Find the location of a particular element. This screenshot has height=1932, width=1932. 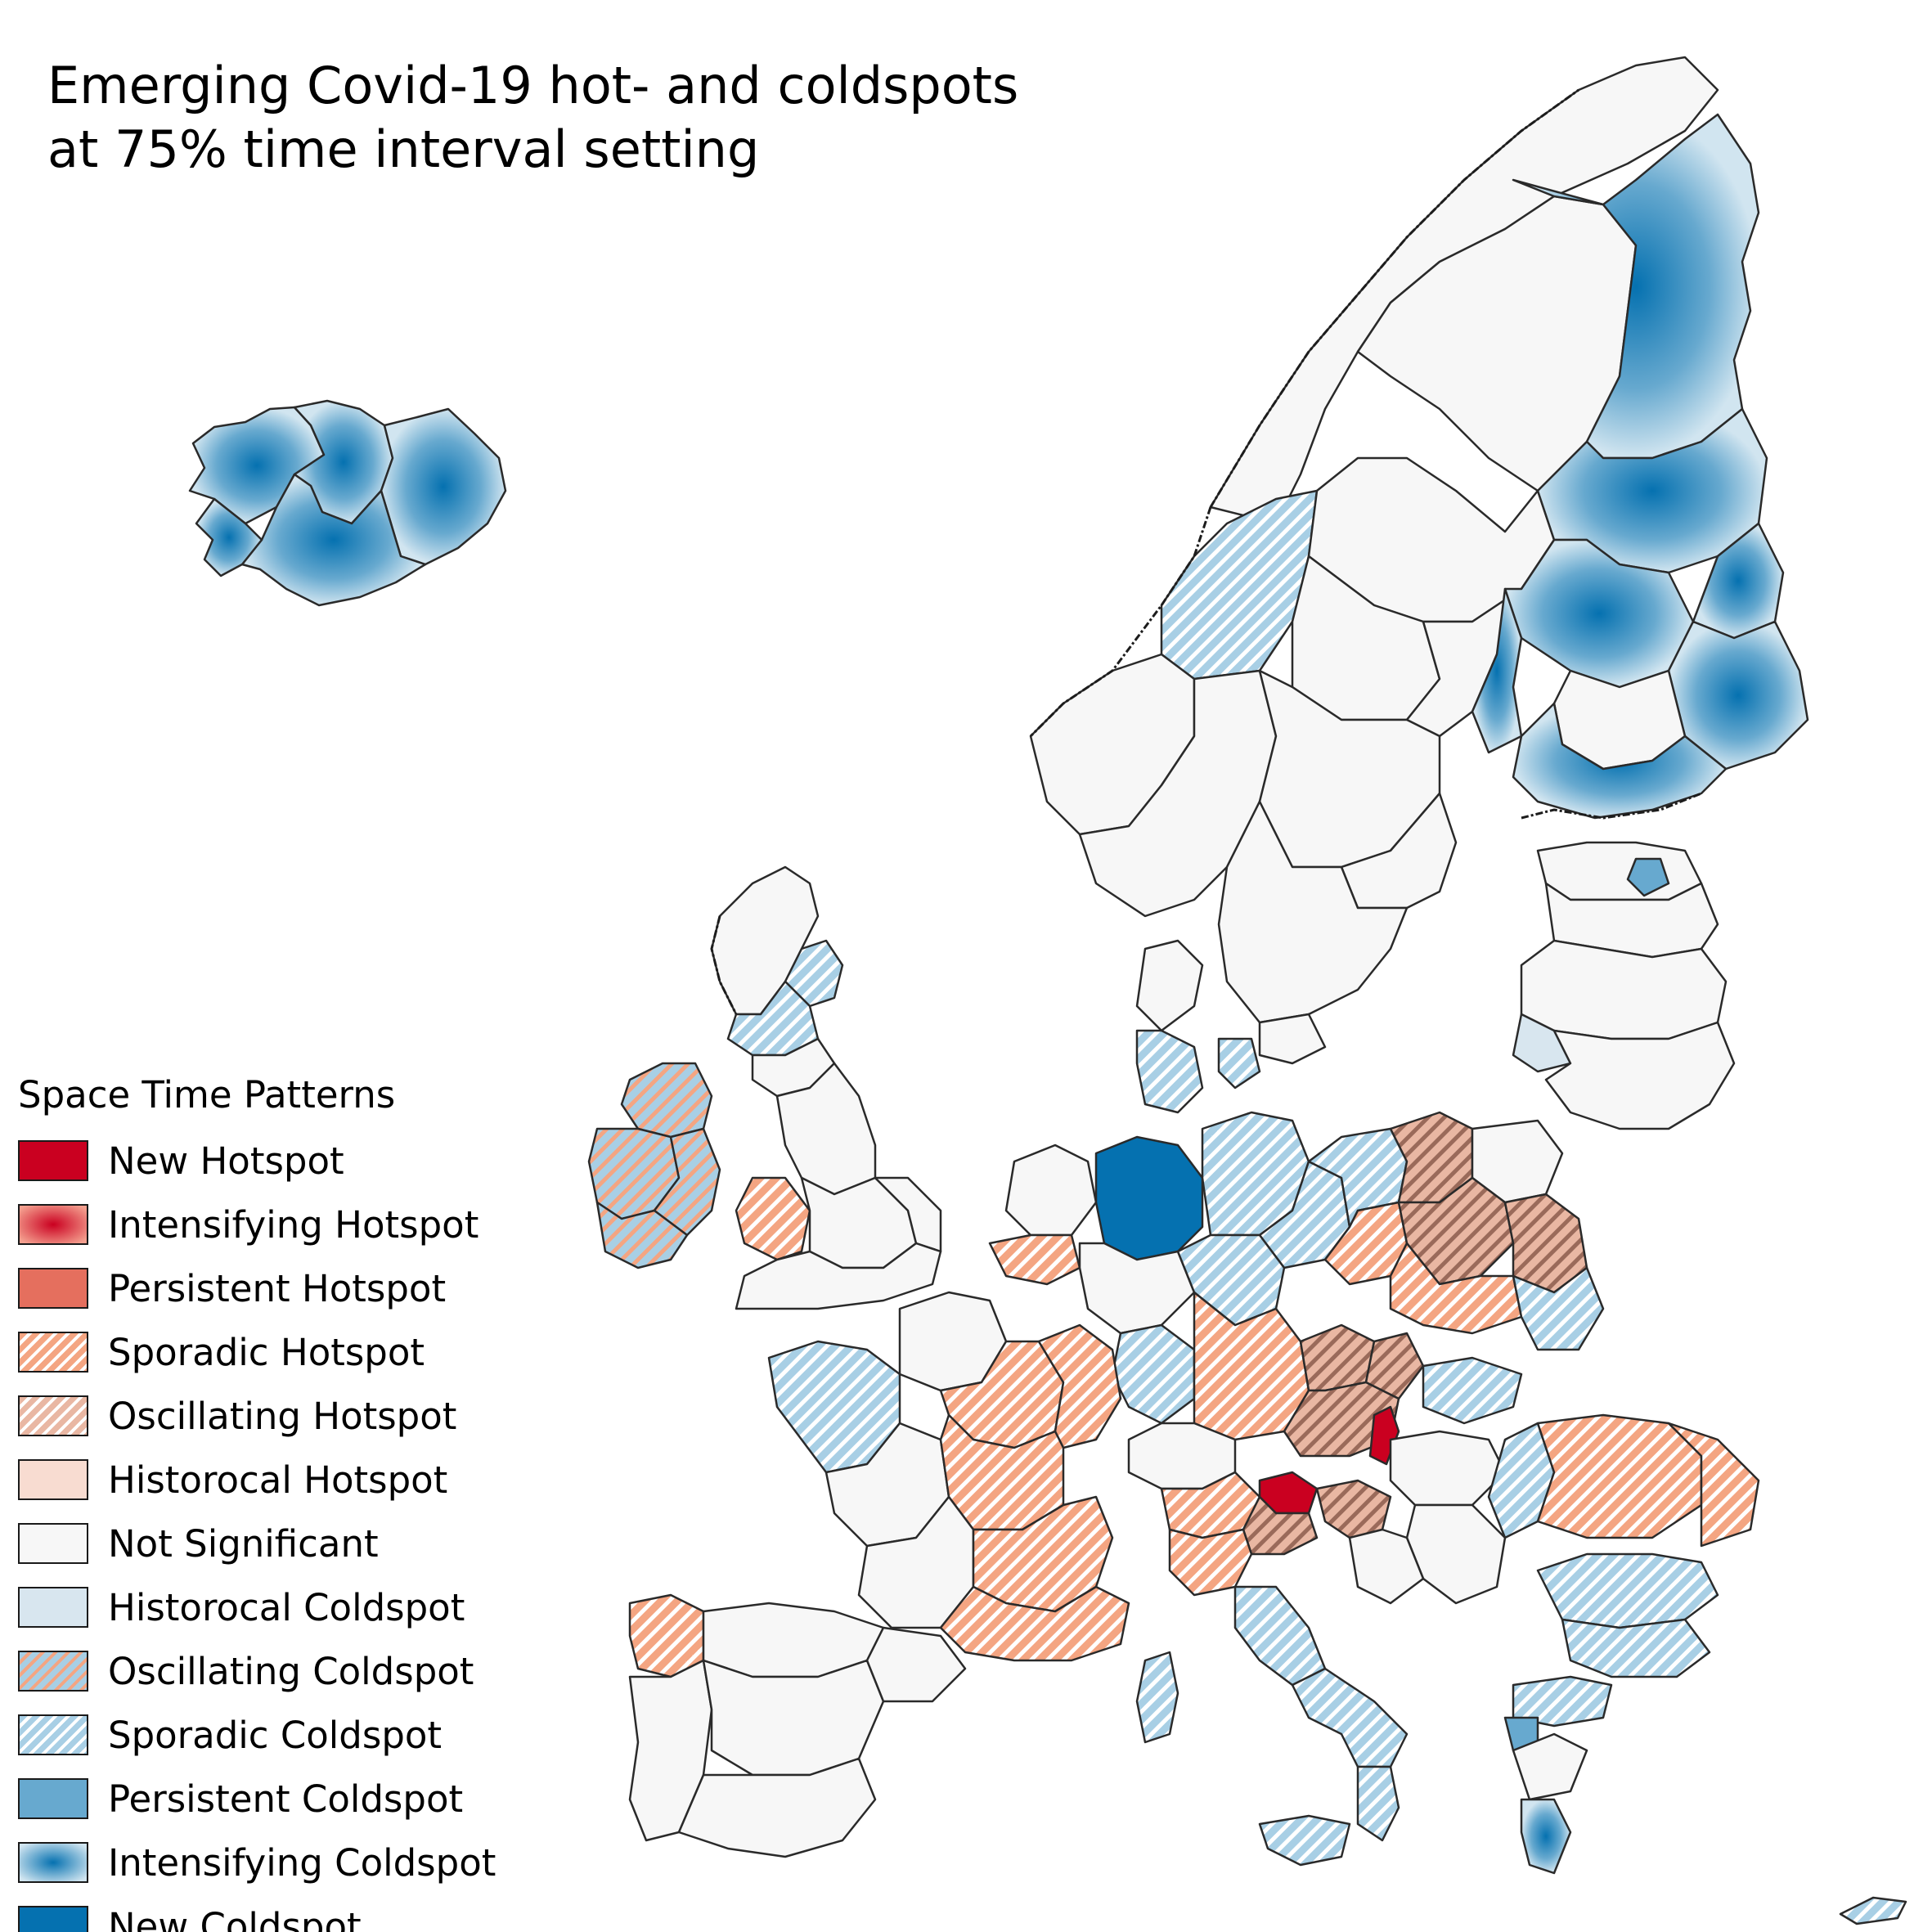

legend-item: Sporadic Hotspot is located at coordinates (257, 1352).